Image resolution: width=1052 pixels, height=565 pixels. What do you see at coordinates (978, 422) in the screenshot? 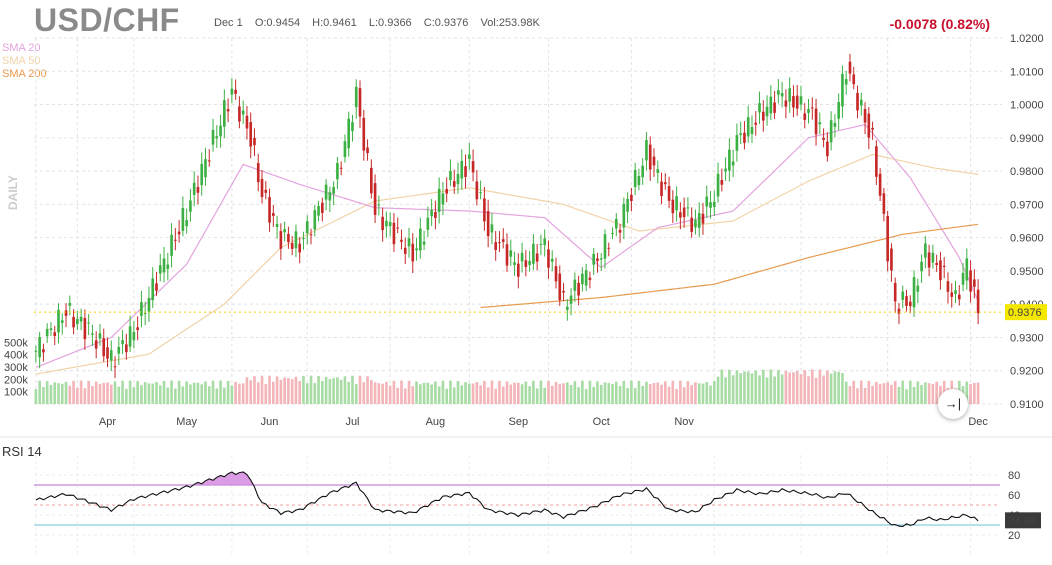
I see `month-tick: Dec` at bounding box center [978, 422].